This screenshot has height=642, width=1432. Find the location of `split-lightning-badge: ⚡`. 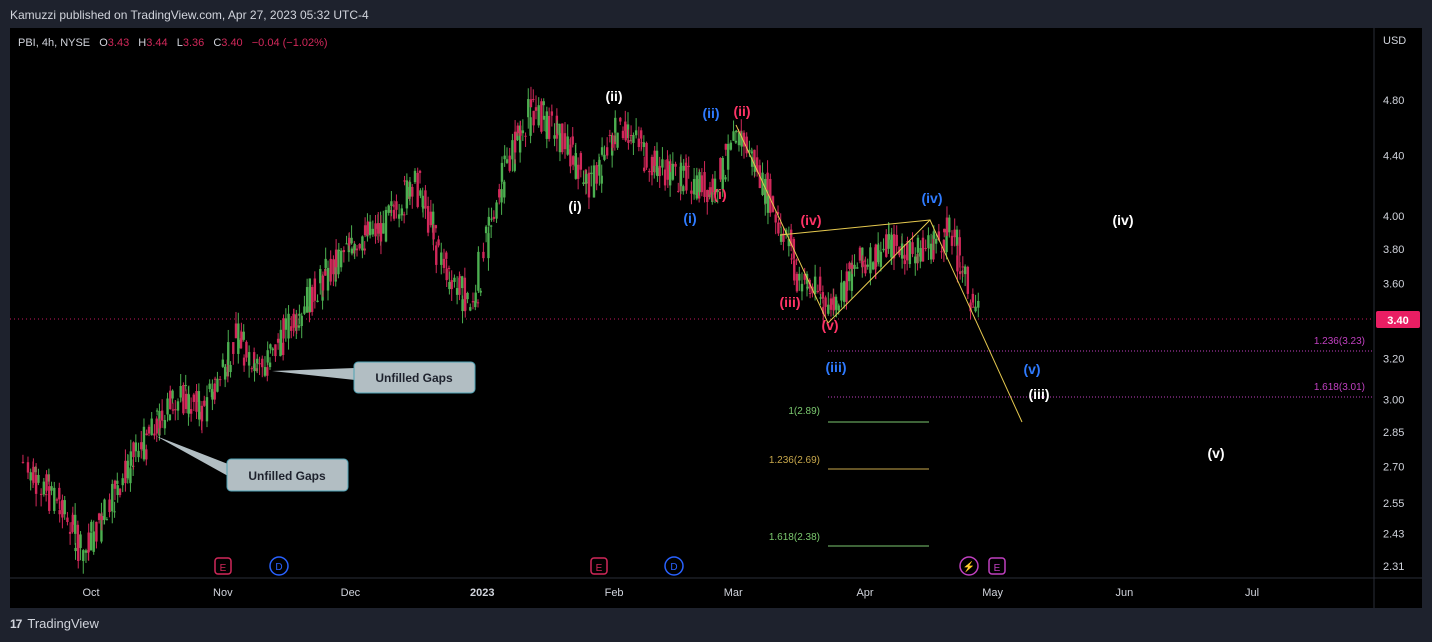

split-lightning-badge: ⚡ is located at coordinates (969, 566).